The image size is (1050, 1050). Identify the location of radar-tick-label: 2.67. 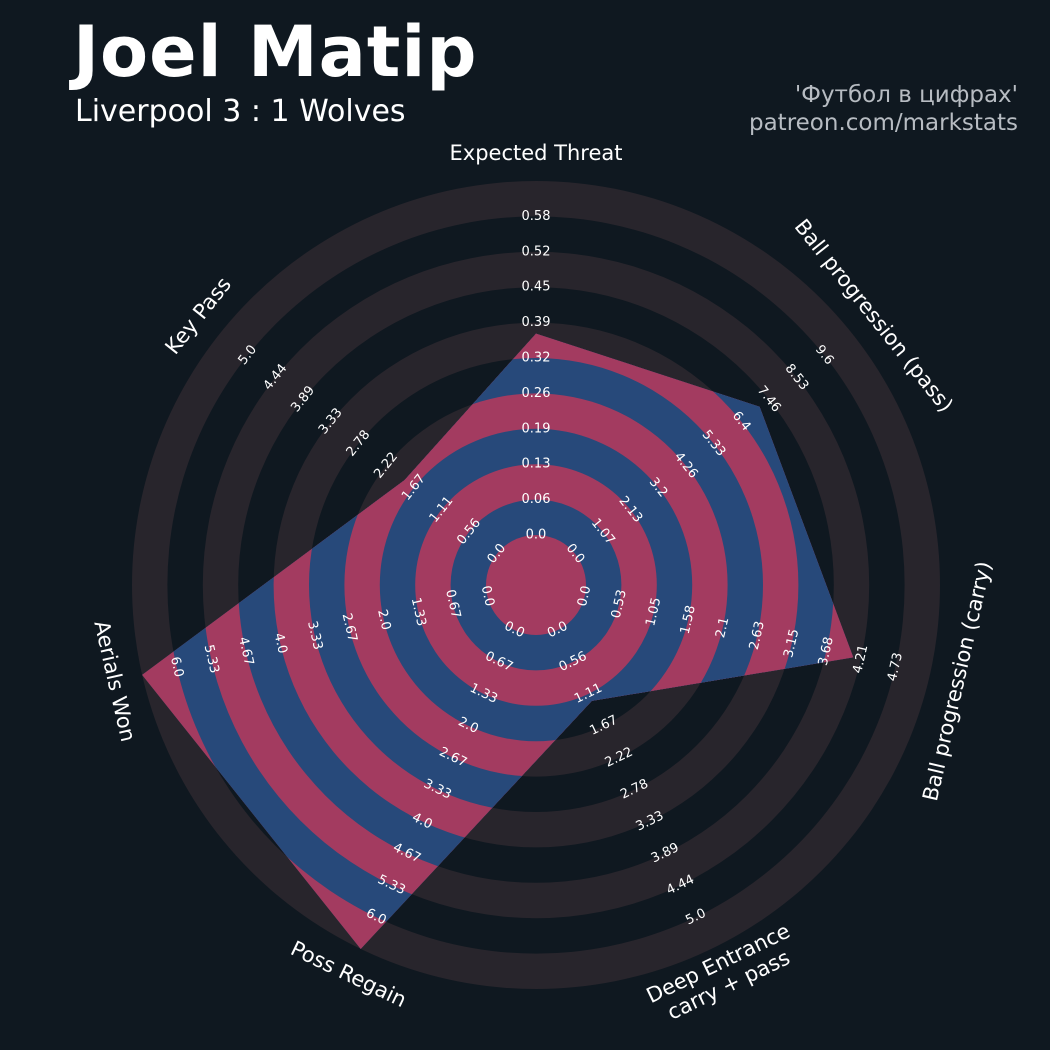
(349, 628).